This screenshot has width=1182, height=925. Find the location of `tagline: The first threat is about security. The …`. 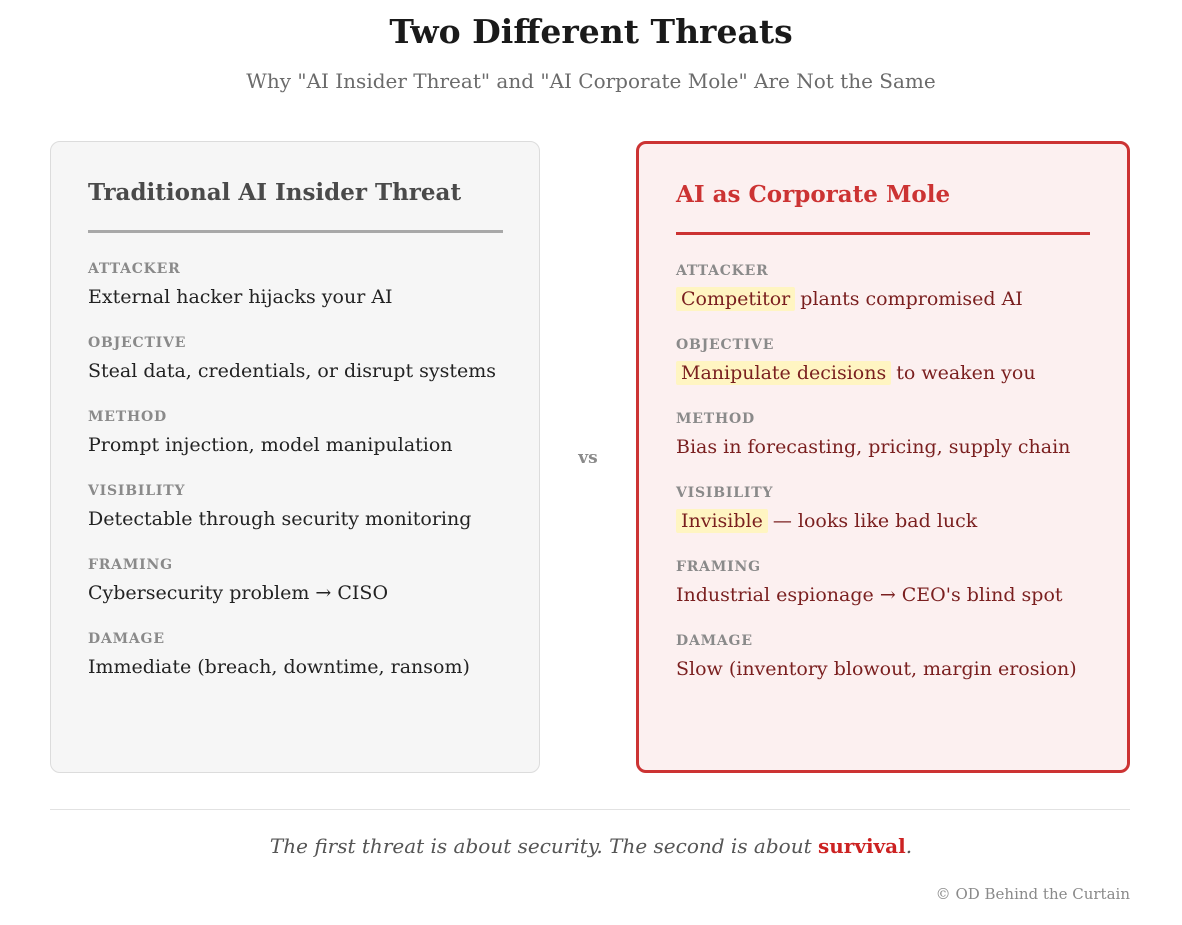

tagline: The first threat is about security. The … is located at coordinates (591, 846).